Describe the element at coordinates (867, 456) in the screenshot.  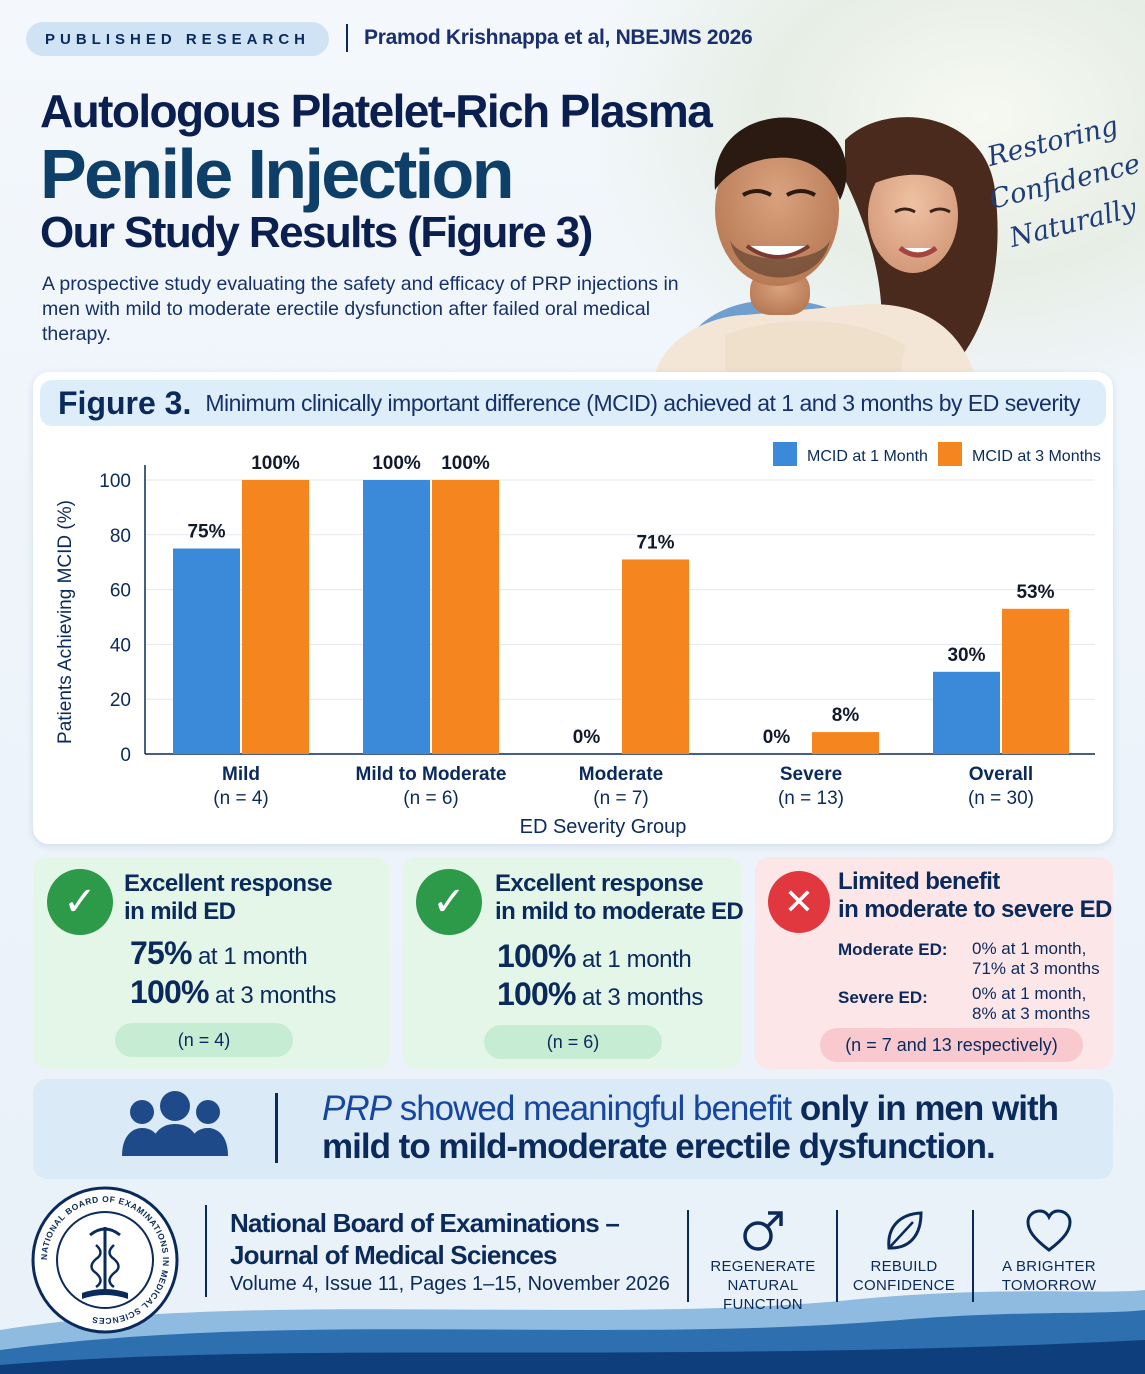
I see `legend-label: MCID at 1 Month` at that location.